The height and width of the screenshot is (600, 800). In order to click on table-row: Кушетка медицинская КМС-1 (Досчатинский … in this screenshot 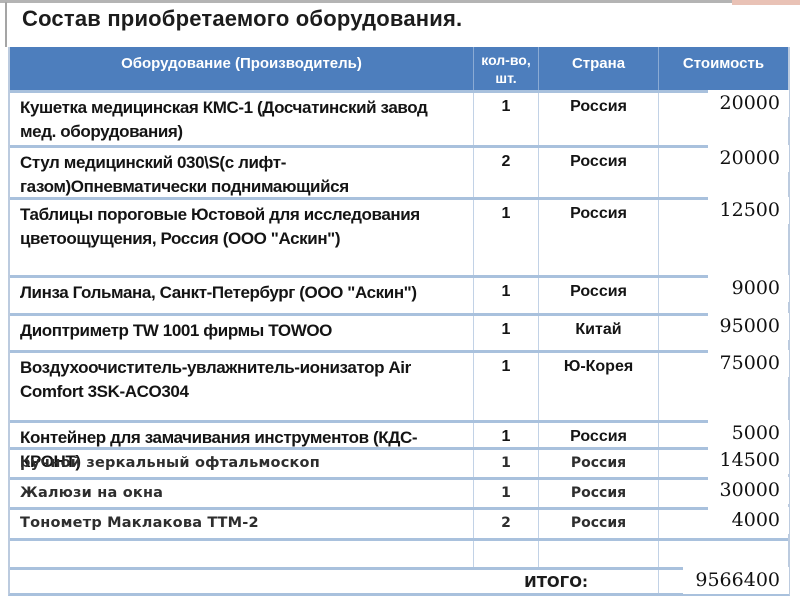, I will do `click(399, 117)`.